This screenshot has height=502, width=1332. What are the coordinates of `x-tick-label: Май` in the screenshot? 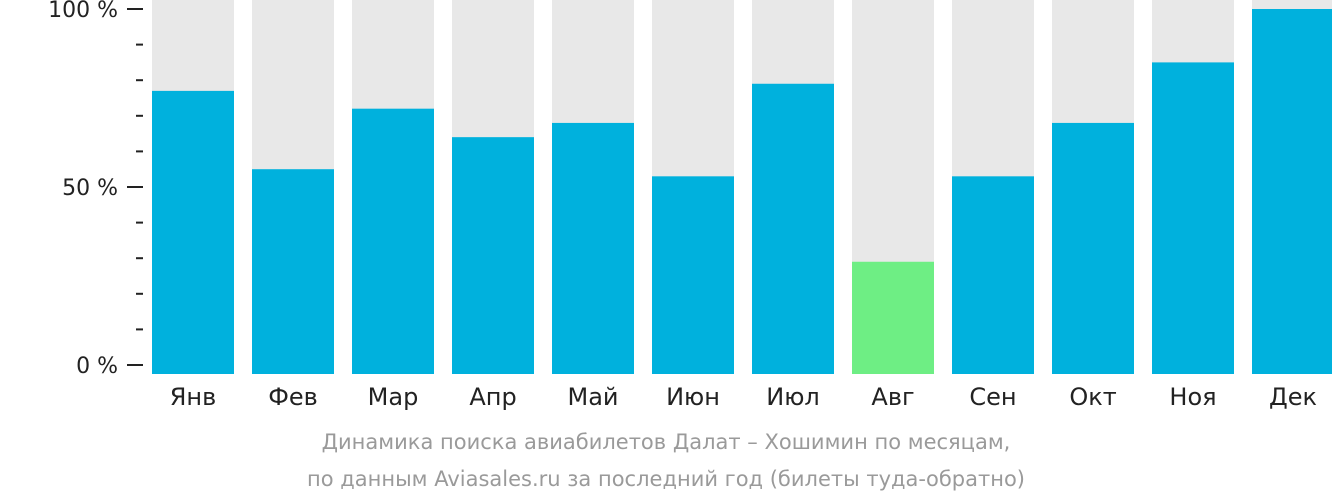 It's located at (592, 397).